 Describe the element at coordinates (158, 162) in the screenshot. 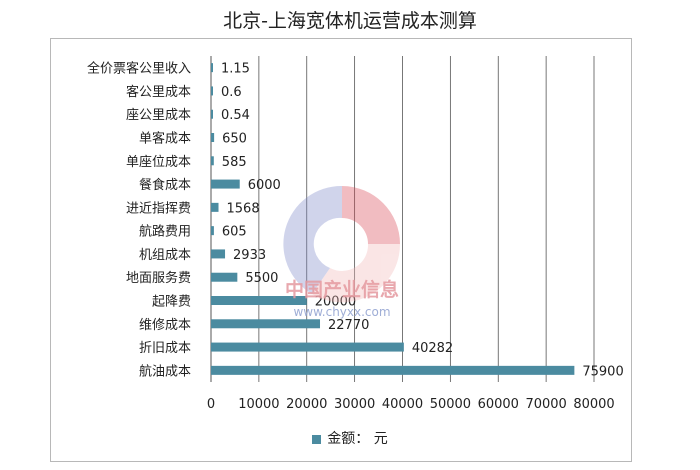

I see `category-label: 单座位成本` at that location.